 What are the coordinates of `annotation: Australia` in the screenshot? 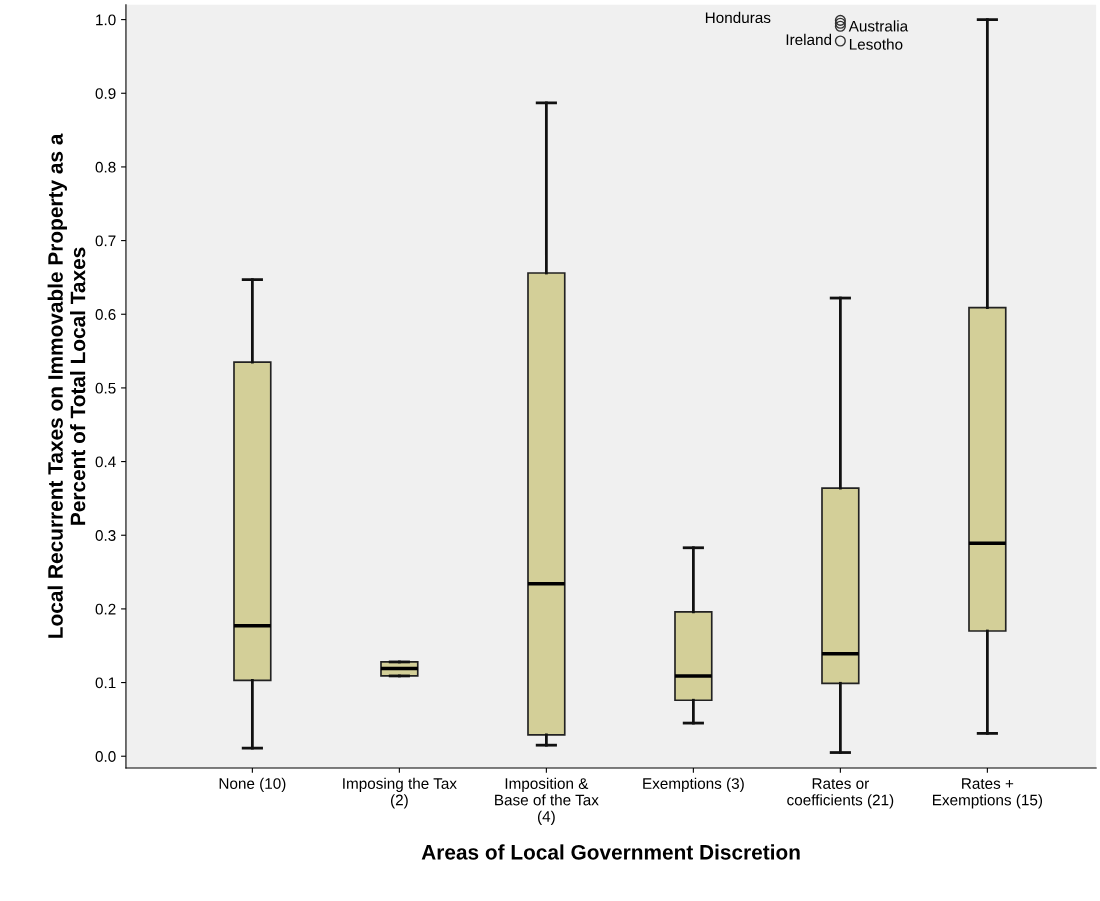 It's located at (878, 26).